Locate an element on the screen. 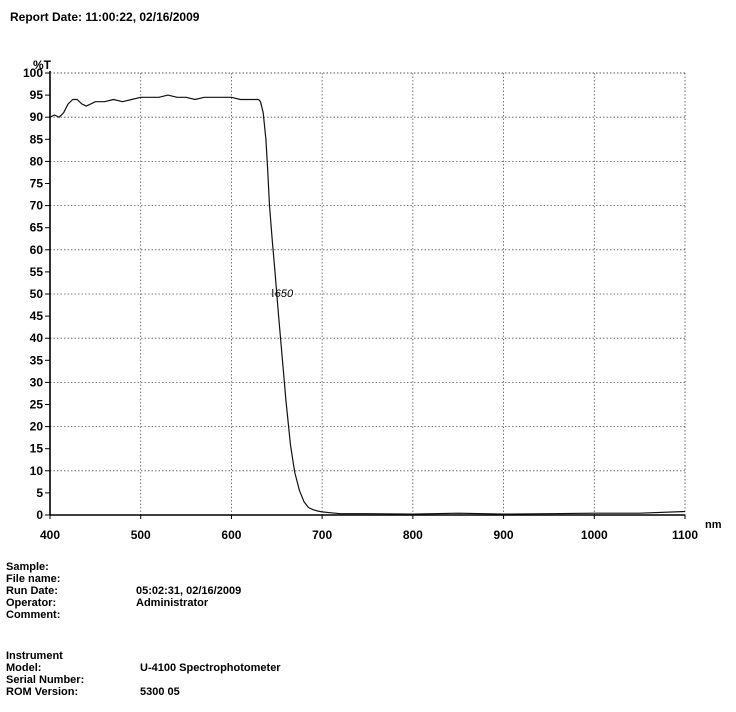 This screenshot has height=712, width=736. info-label: Serial Number: is located at coordinates (45, 680).